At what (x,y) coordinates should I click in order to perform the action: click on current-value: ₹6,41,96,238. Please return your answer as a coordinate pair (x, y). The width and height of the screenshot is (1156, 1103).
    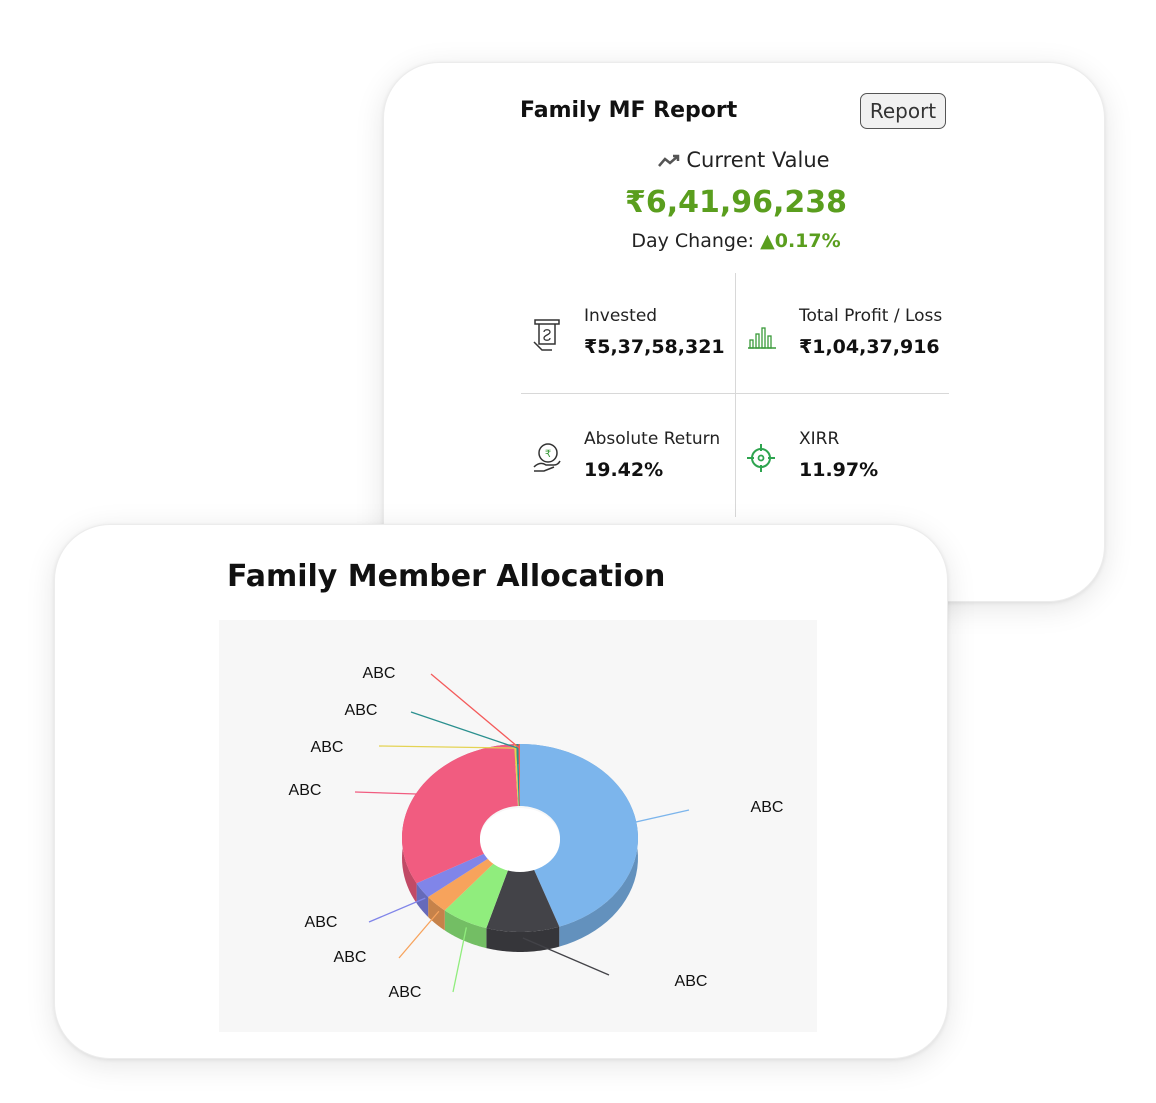
    Looking at the image, I should click on (736, 202).